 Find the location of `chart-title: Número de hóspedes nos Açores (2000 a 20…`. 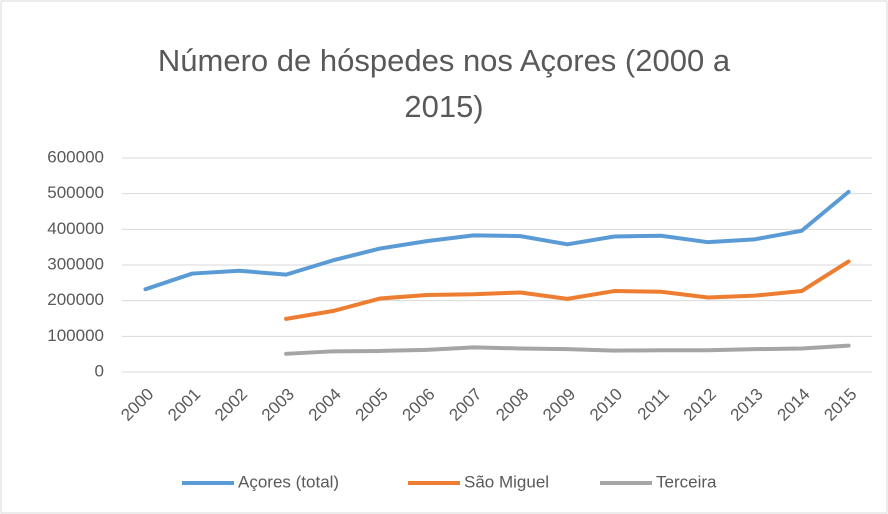

chart-title: Número de hóspedes nos Açores (2000 a 20… is located at coordinates (444, 83).